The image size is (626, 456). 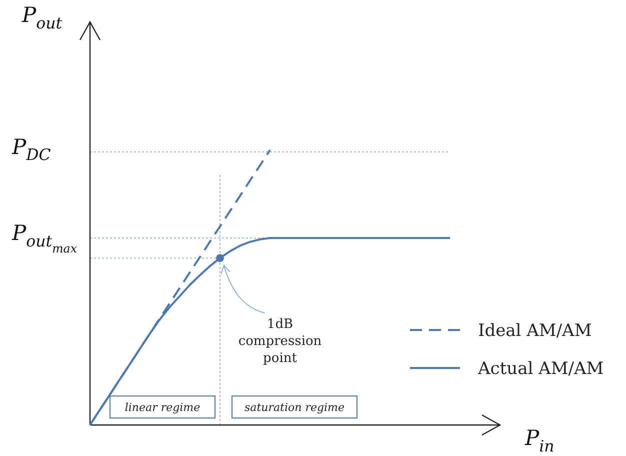 I want to click on legend-label: Actual AM/AM, so click(x=540, y=369).